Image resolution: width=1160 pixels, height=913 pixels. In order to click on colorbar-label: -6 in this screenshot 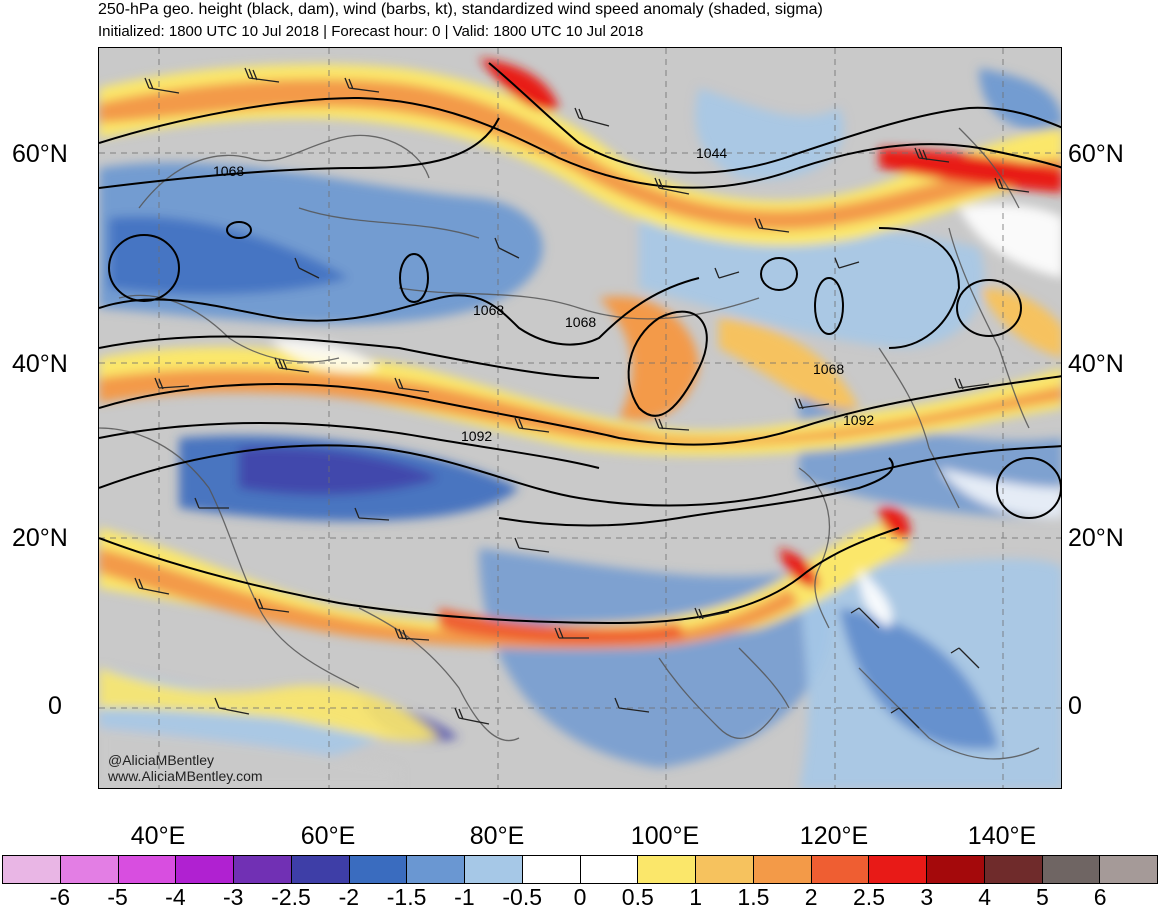, I will do `click(60, 897)`.